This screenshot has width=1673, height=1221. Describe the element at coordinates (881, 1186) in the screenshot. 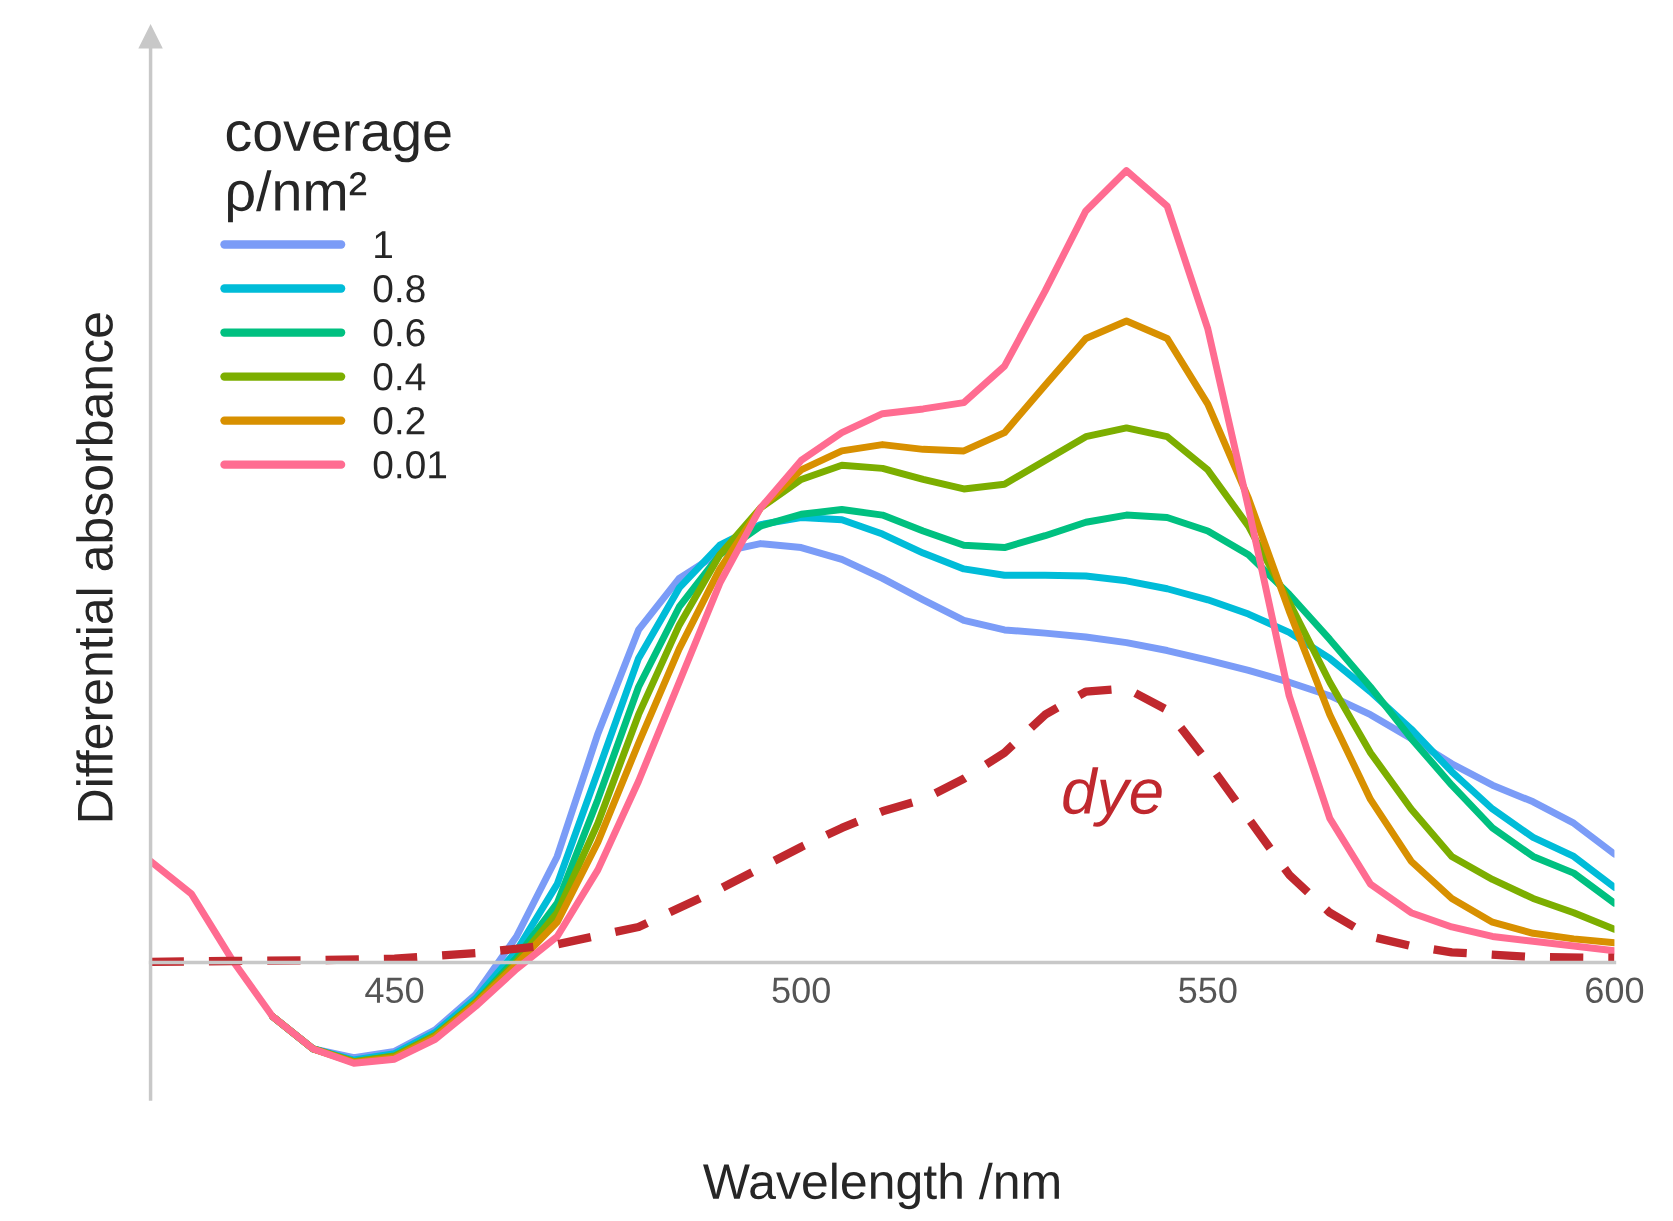

I see `x-axis-title: Wavelength /nm` at that location.